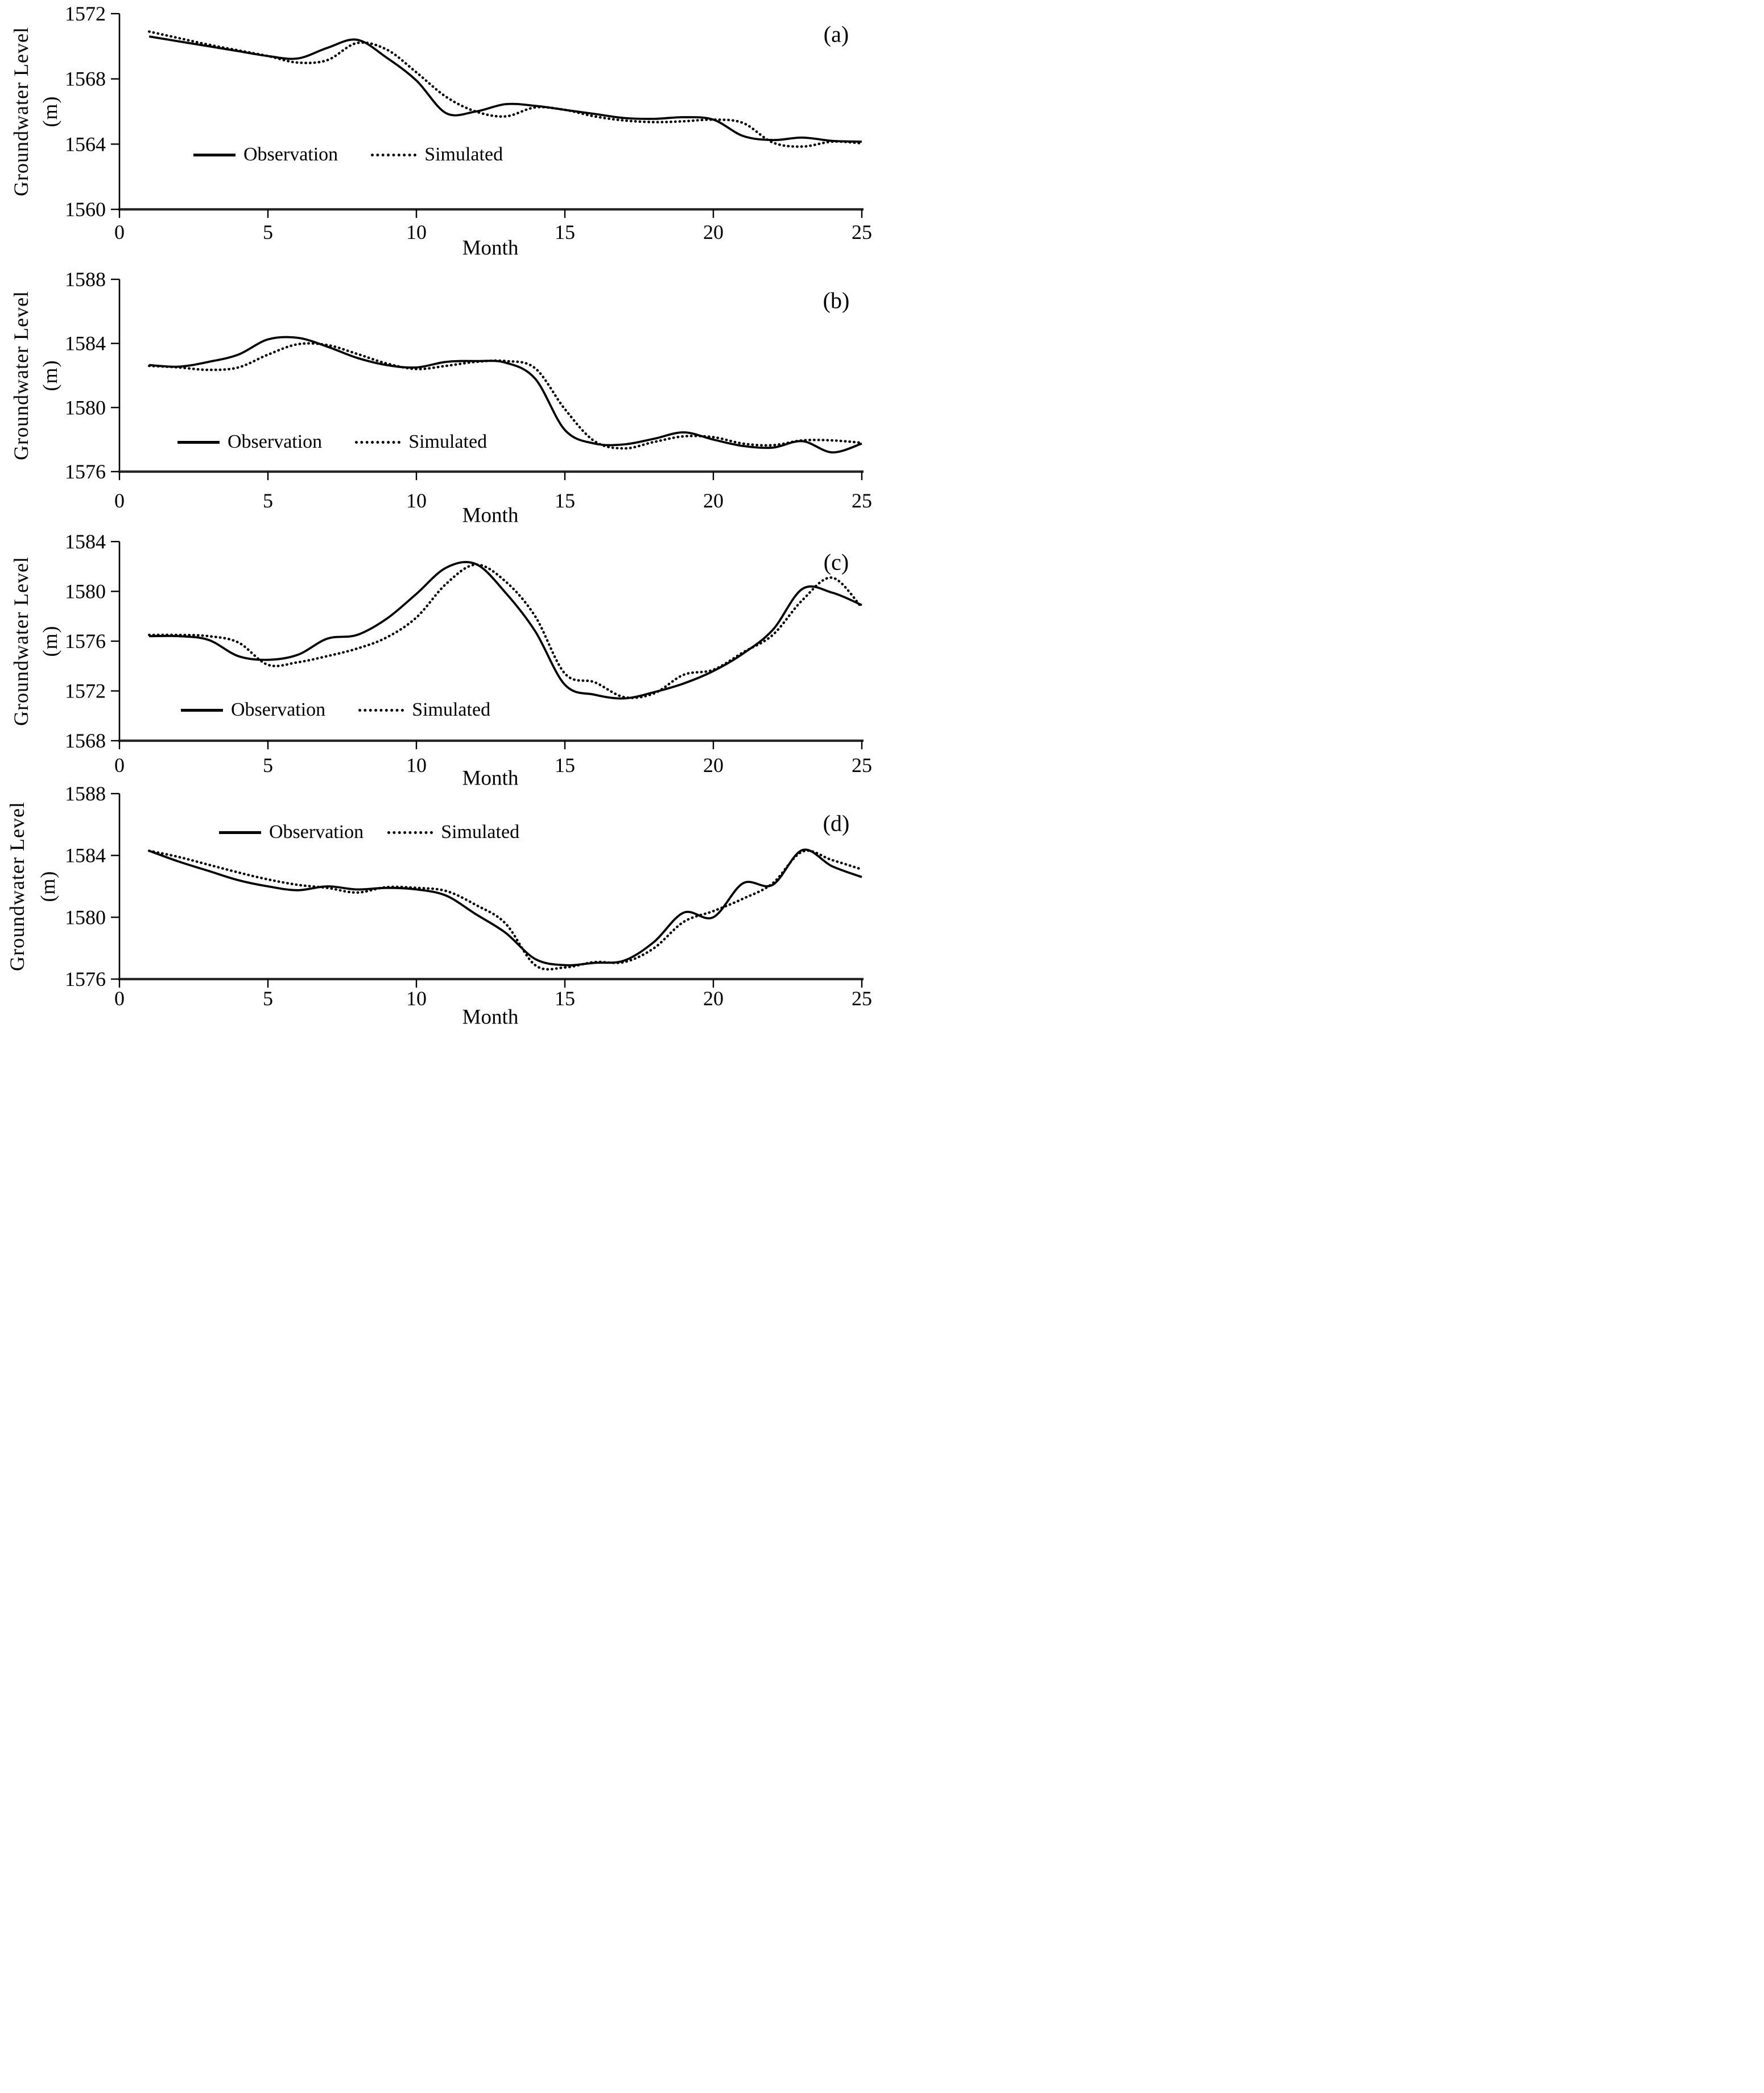 The width and height of the screenshot is (1764, 2093). Describe the element at coordinates (85, 144) in the screenshot. I see `y-tick-label: 1564` at that location.